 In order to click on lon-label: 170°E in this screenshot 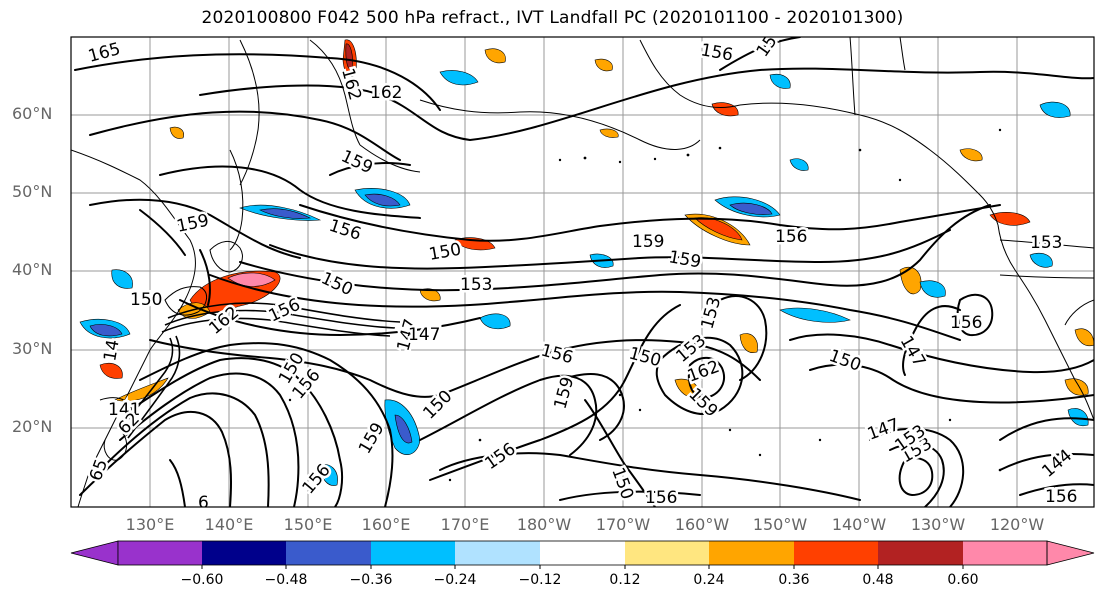, I will do `click(465, 524)`.